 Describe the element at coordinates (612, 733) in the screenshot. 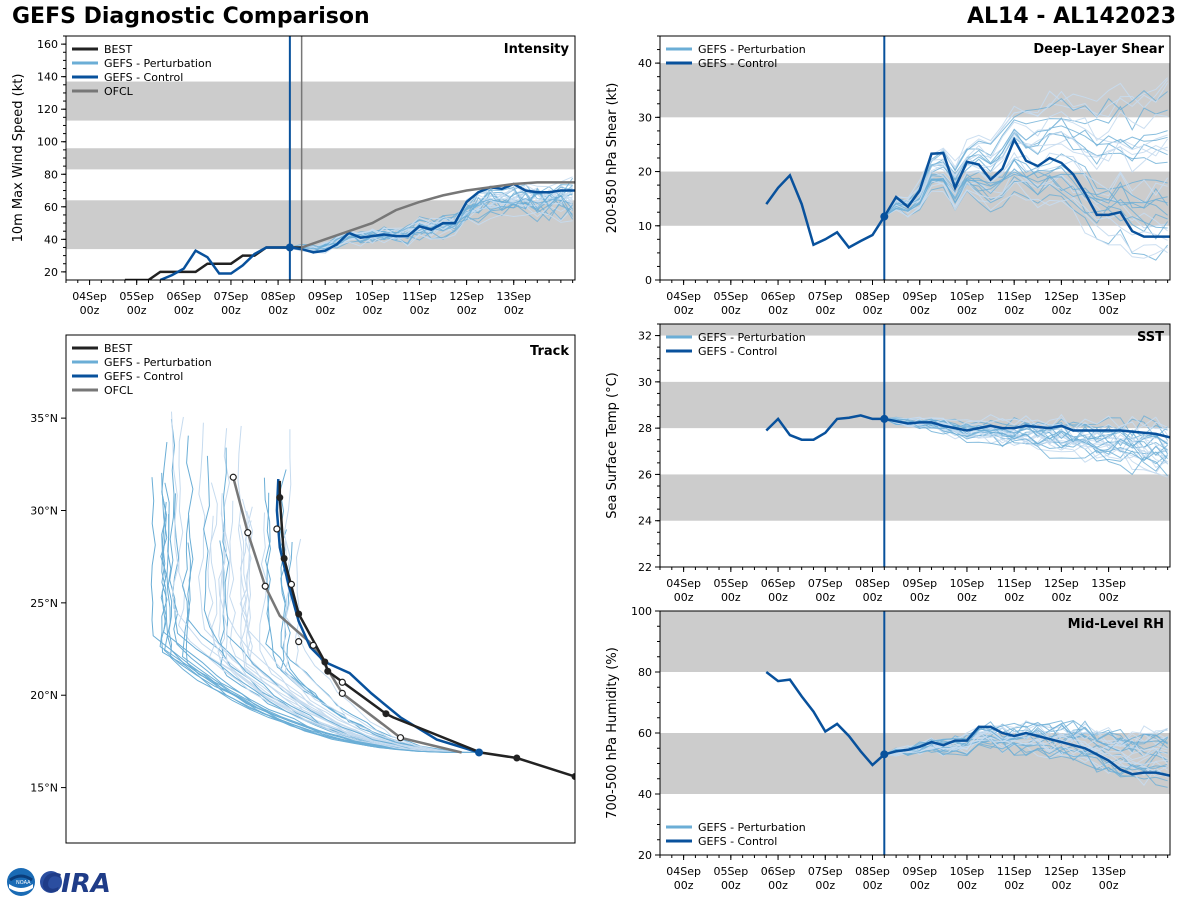

I see `rh-y-axis-label: 700-500 hPa Humidity (%)` at that location.